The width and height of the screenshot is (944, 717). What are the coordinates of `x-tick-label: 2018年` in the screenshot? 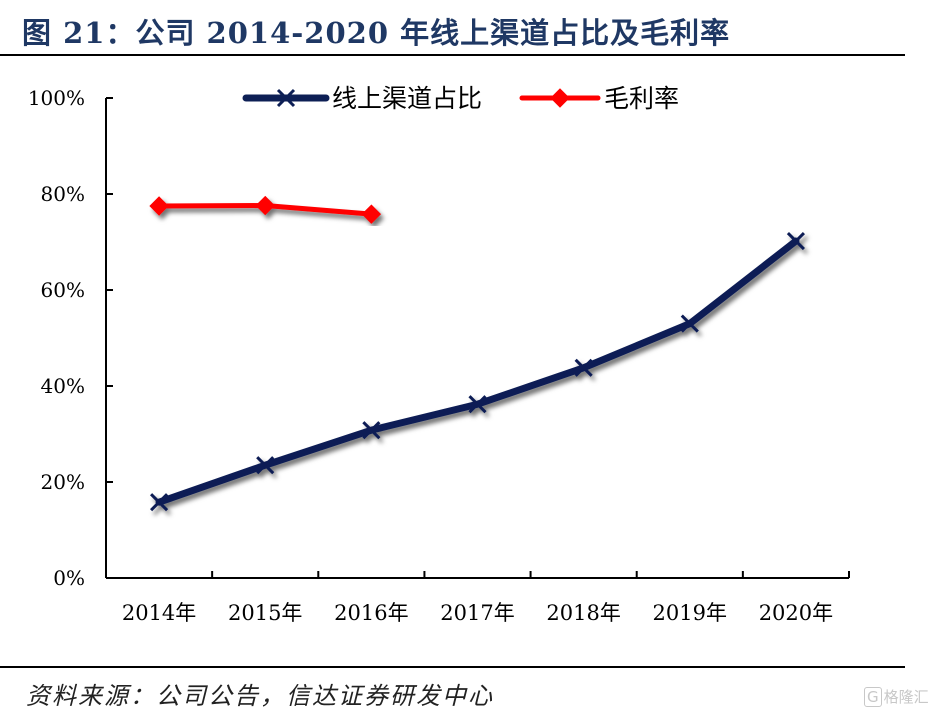 It's located at (583, 613).